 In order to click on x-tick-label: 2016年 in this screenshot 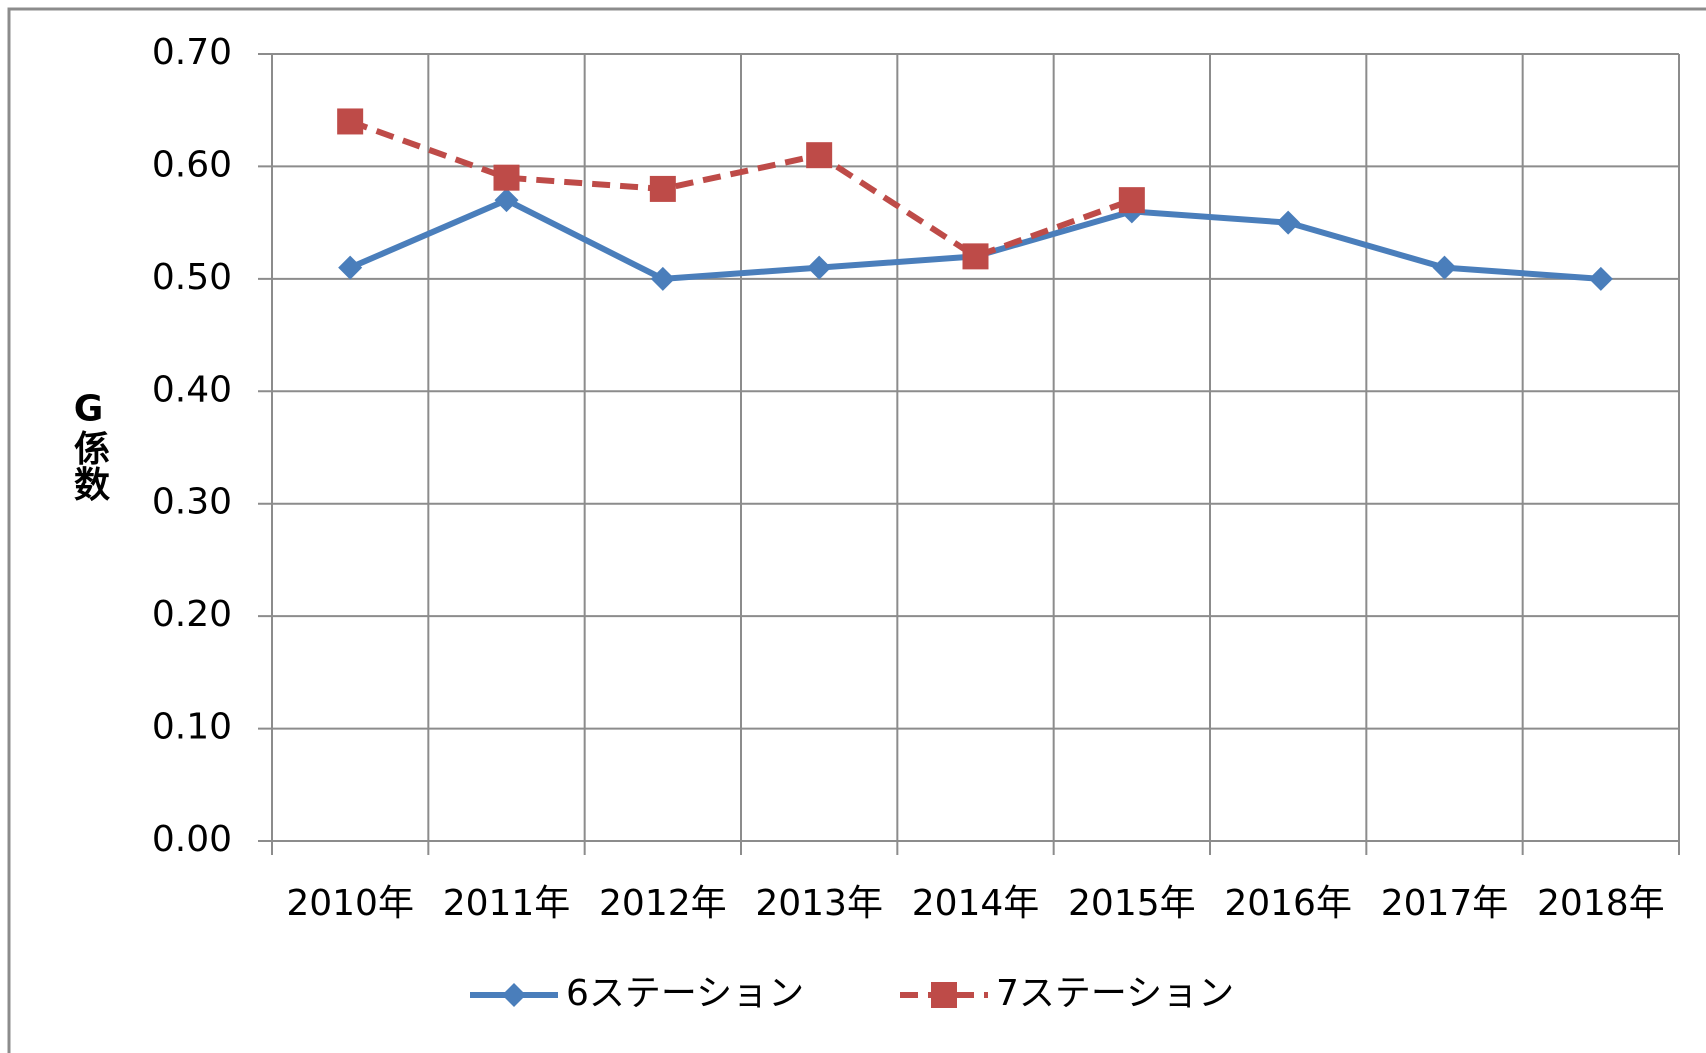, I will do `click(1288, 903)`.